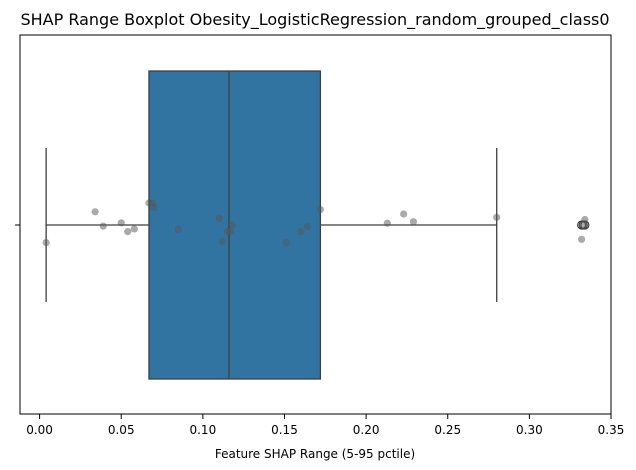  I want to click on x-tick-label: 0.05, so click(121, 430).